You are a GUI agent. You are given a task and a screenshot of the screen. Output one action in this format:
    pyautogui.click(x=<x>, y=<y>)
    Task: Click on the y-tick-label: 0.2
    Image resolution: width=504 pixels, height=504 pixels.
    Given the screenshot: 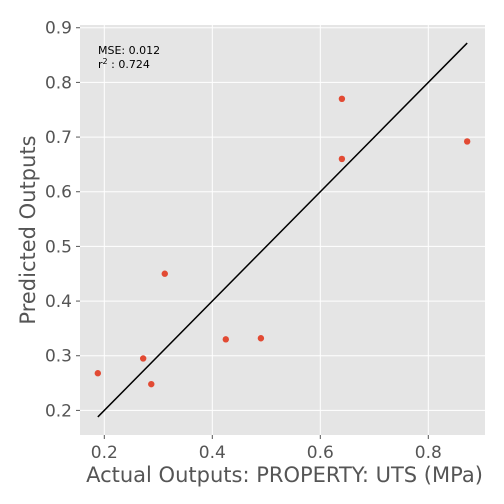 What is the action you would take?
    pyautogui.click(x=58, y=411)
    